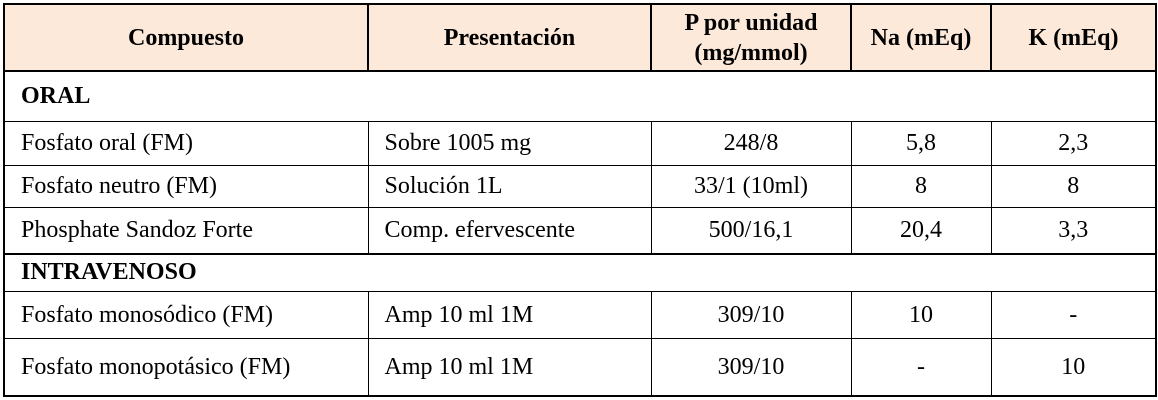  I want to click on section-label-intravenoso: INTRAVENOSO, so click(580, 272).